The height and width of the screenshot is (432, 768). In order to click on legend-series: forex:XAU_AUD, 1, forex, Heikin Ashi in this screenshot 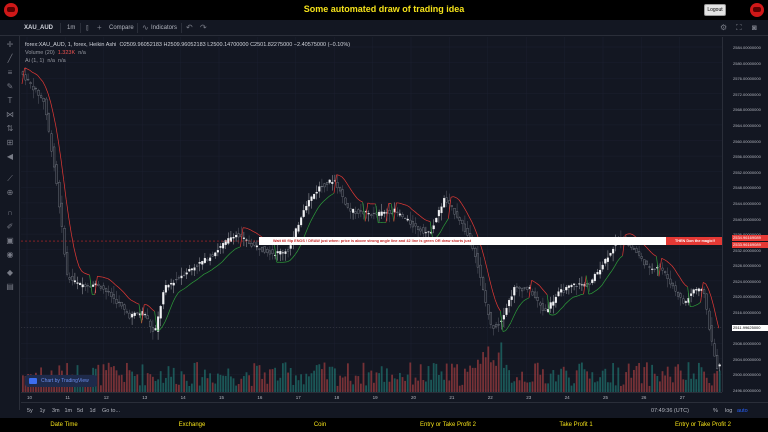, I will do `click(71, 45)`.